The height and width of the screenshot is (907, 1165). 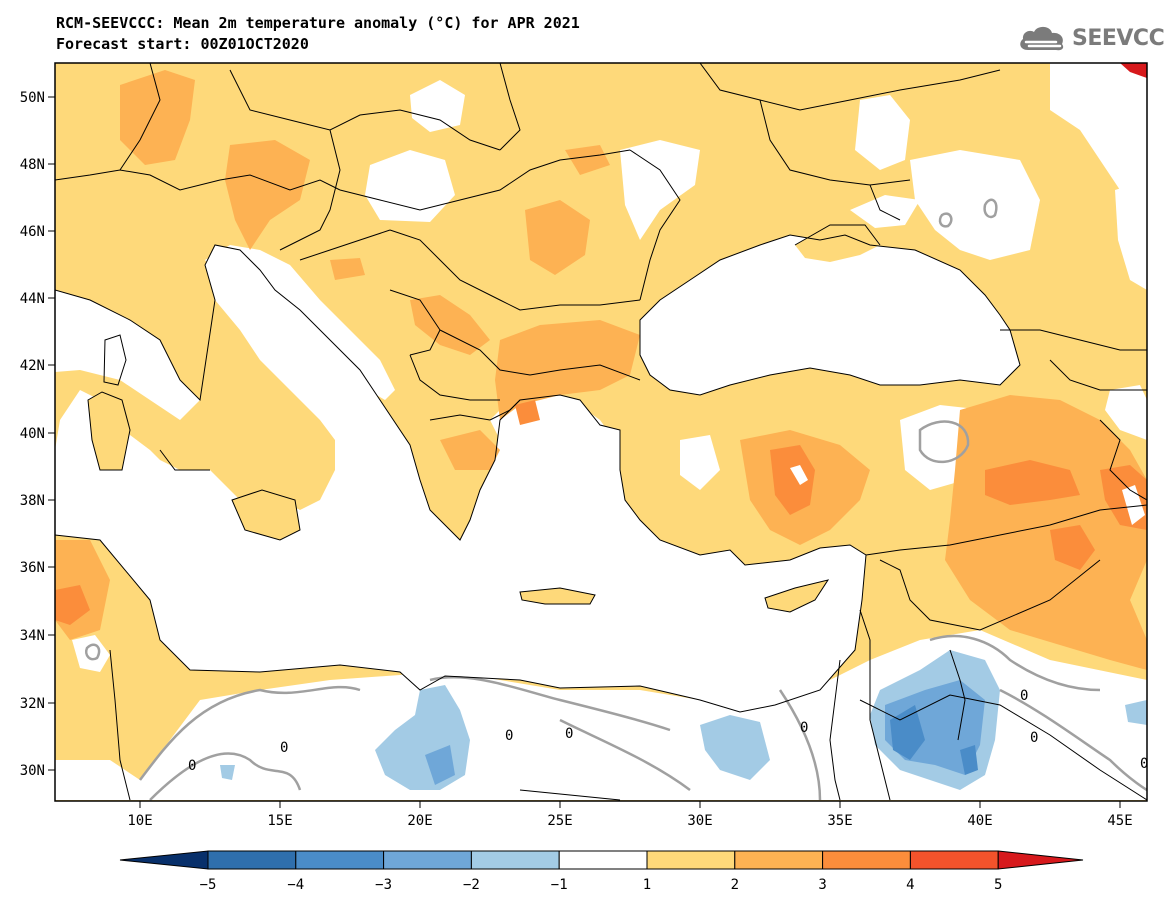 I want to click on colorbar-label: −5, so click(x=208, y=885).